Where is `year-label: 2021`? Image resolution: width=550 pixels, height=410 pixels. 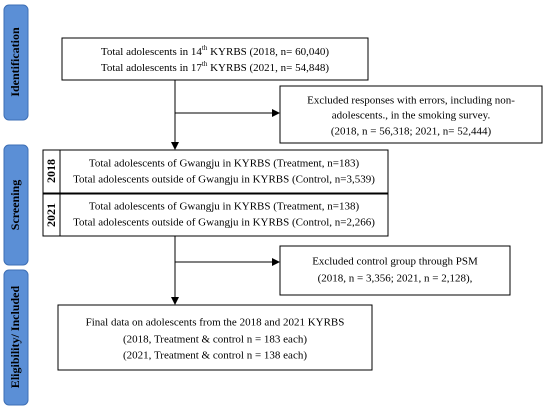
year-label: 2021 is located at coordinates (51, 215).